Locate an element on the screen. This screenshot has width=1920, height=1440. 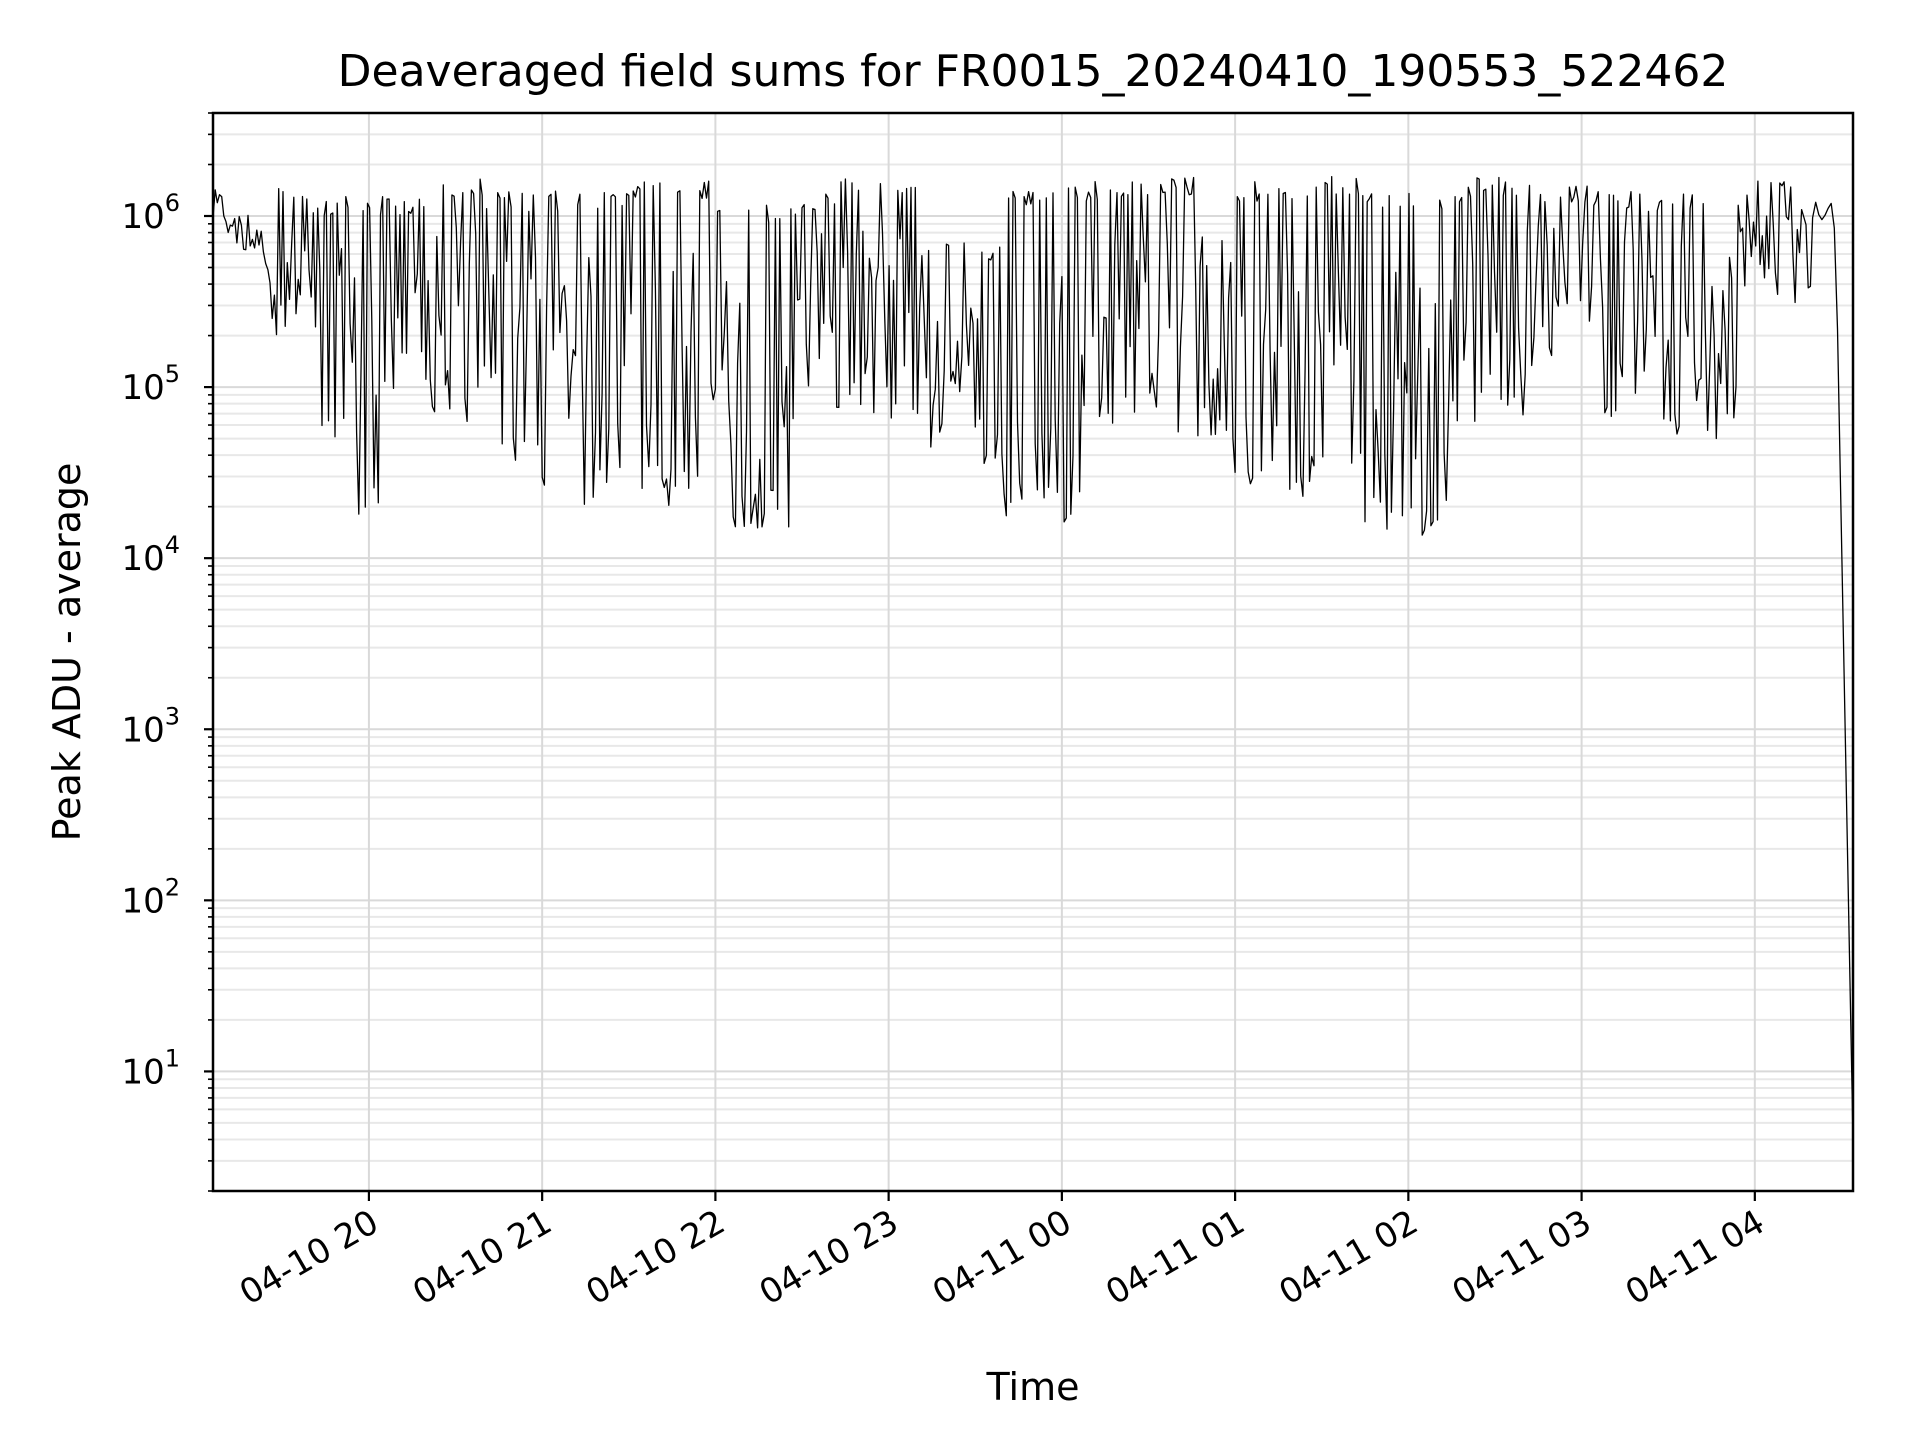
y-tick-label: 10³ is located at coordinates (150, 726).